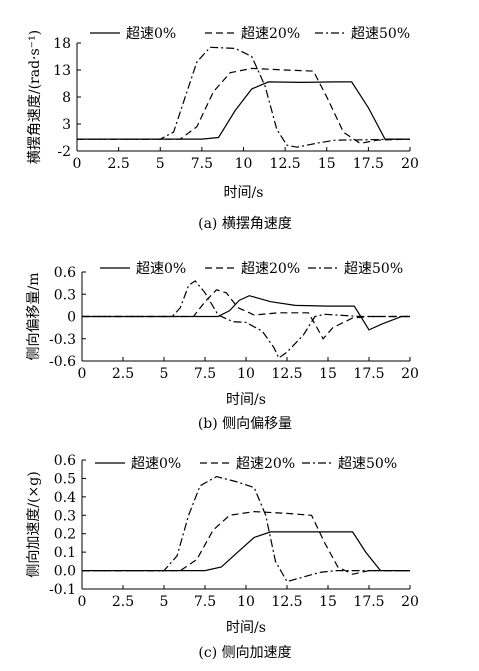 This screenshot has width=479, height=671. I want to click on y-tick-label: 18, so click(62, 44).